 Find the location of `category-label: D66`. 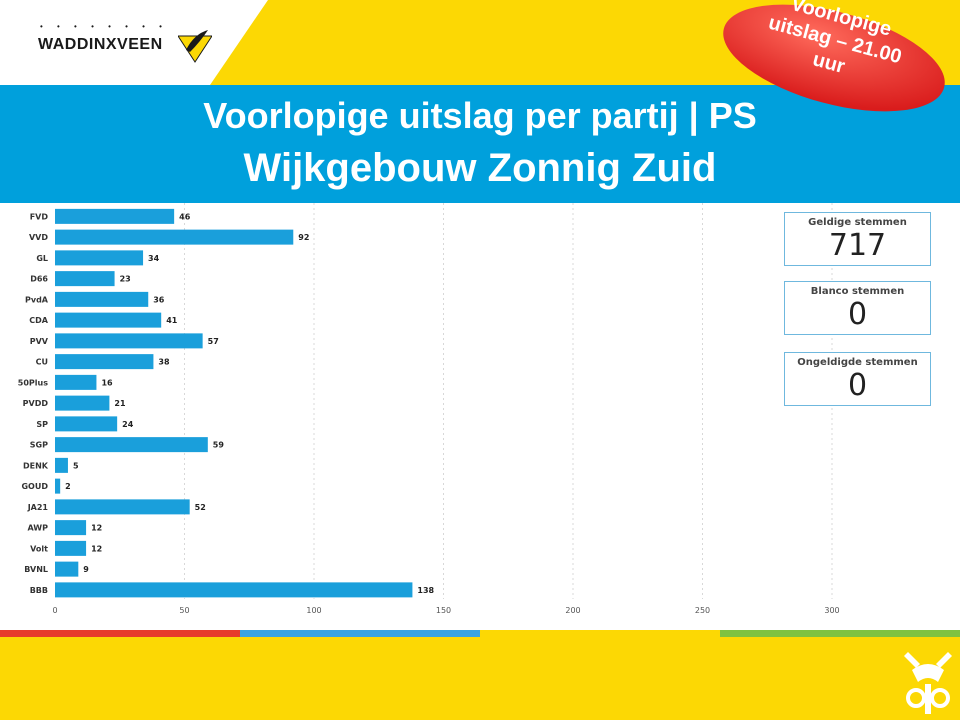

category-label: D66 is located at coordinates (39, 279).